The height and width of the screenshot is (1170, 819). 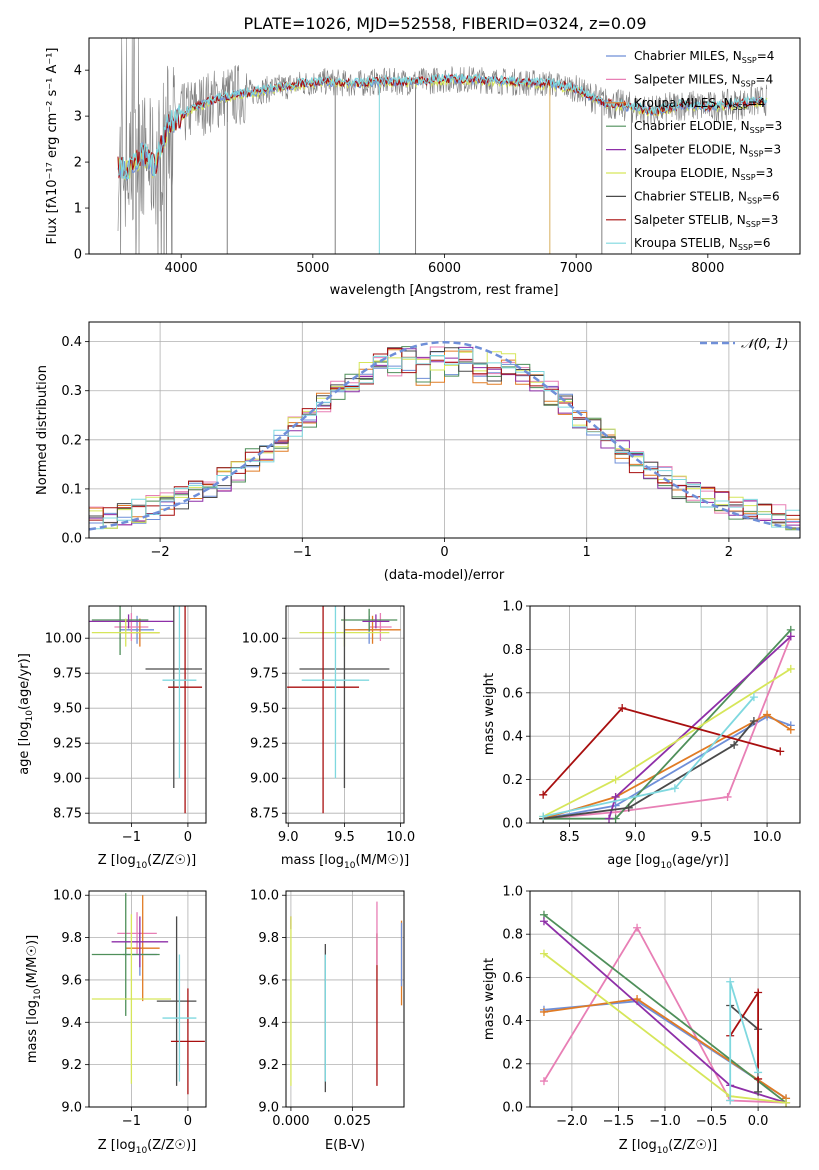 What do you see at coordinates (264, 709) in the screenshot?
I see `y-tick-label: 9.50` at bounding box center [264, 709].